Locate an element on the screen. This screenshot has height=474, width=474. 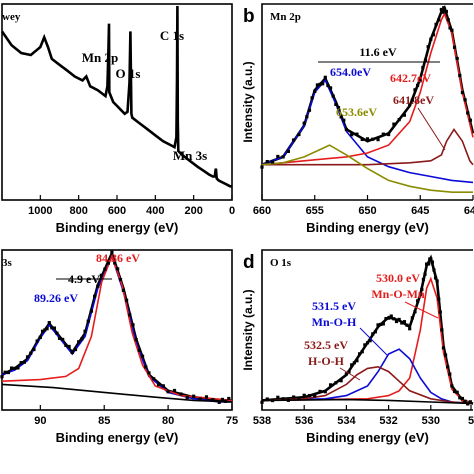
panel-c-x-axis-label: Binding energy (eV) is located at coordinates (117, 437).